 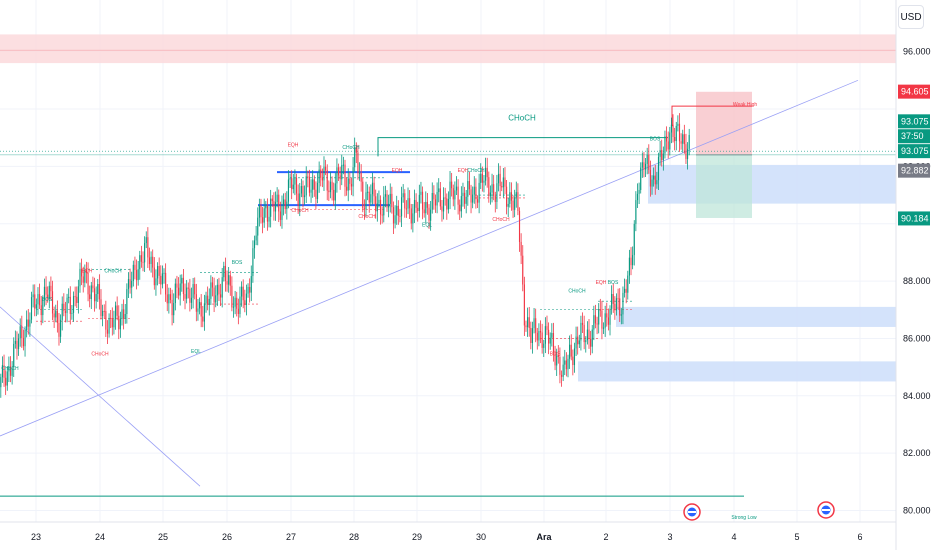 I want to click on x-tick-label: 4, so click(x=733, y=537).